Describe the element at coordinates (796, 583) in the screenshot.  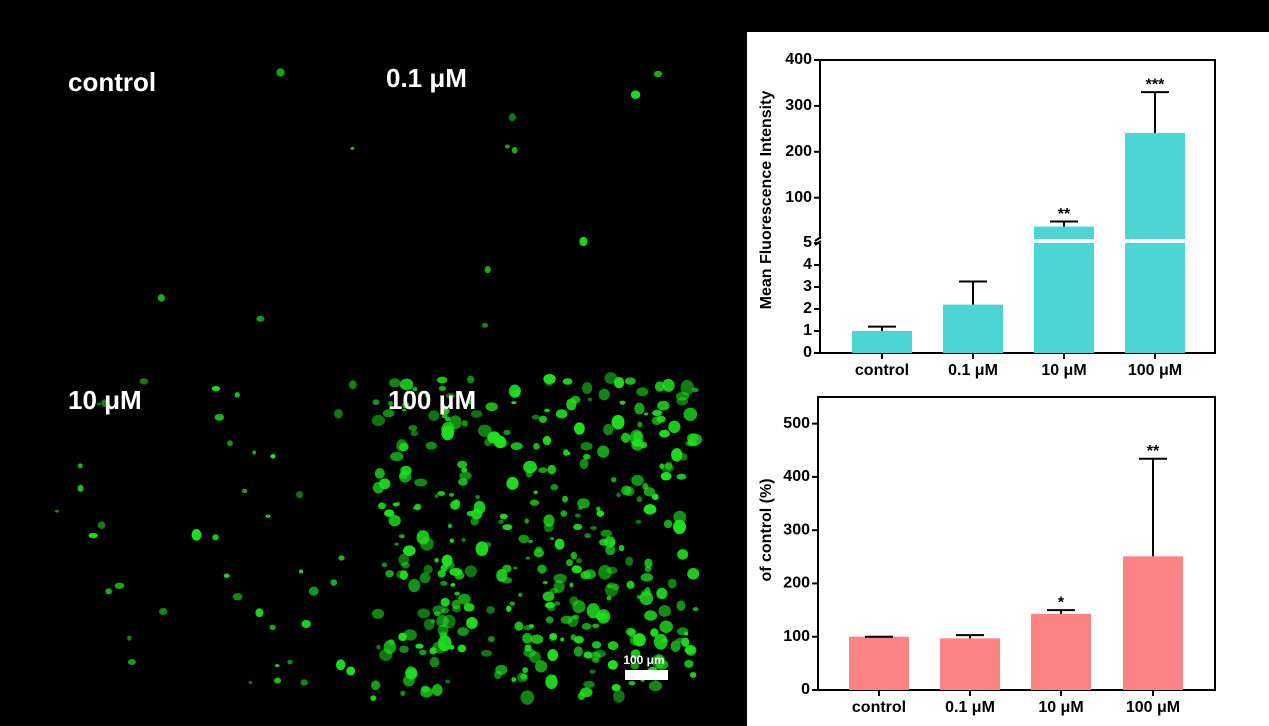
I see `y-tick-label: 200` at that location.